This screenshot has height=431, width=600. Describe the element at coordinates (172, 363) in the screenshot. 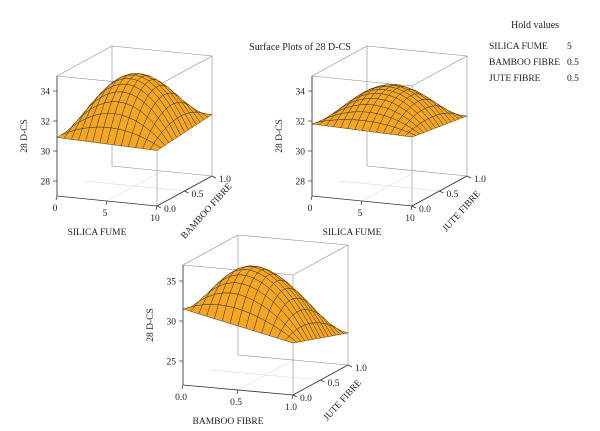

I see `z-tick-label: 25` at that location.